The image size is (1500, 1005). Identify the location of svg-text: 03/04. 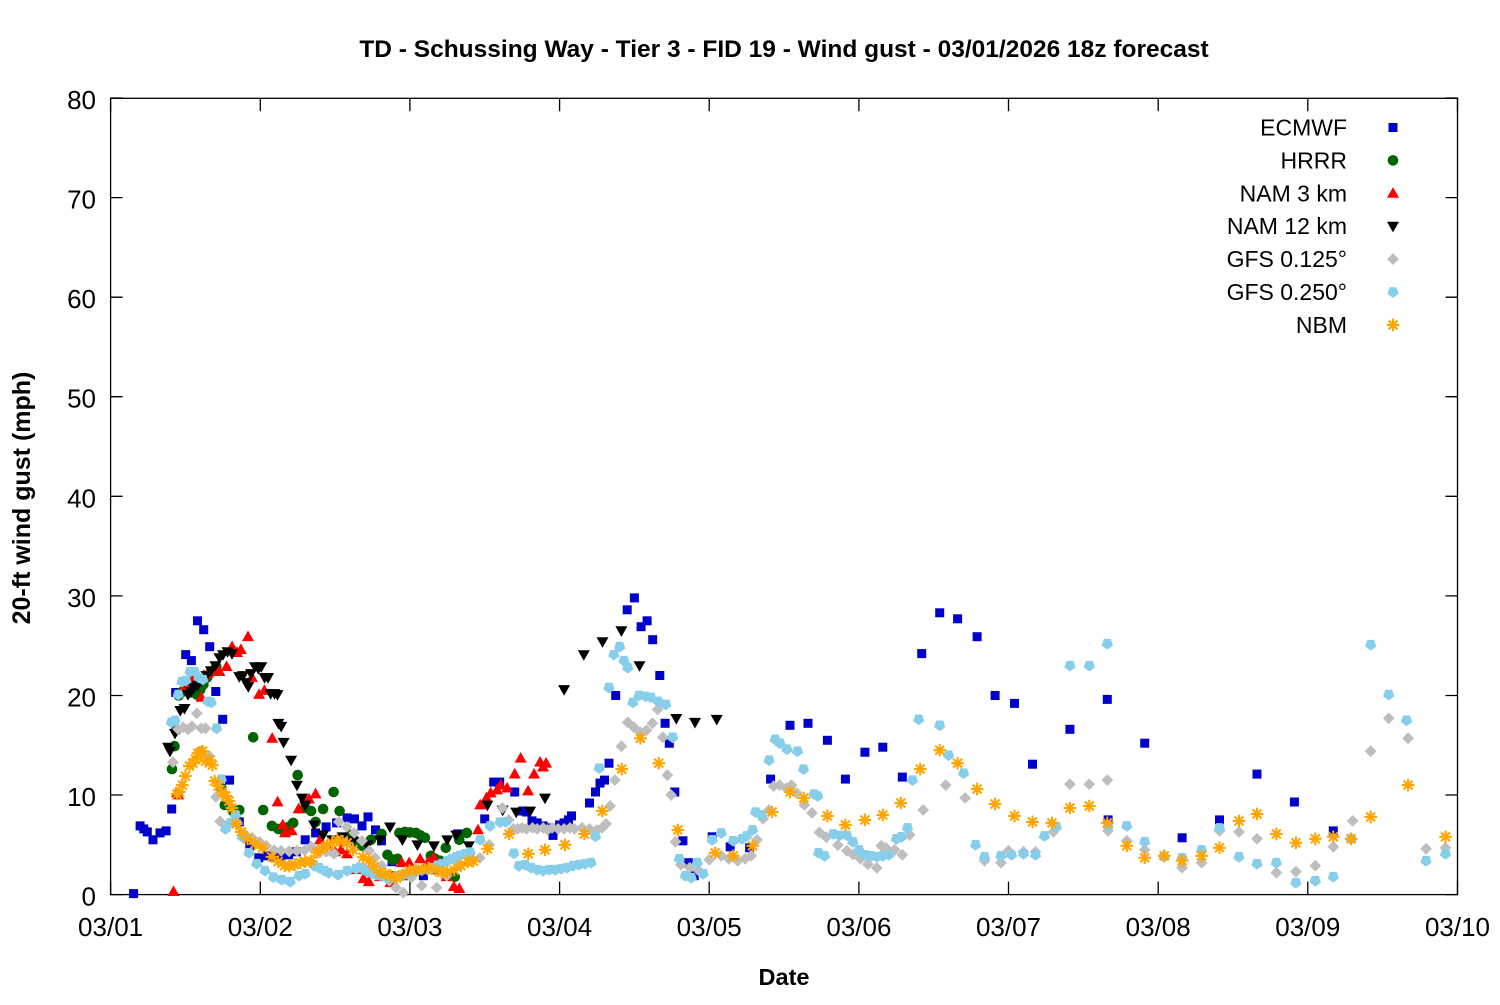
(559, 927).